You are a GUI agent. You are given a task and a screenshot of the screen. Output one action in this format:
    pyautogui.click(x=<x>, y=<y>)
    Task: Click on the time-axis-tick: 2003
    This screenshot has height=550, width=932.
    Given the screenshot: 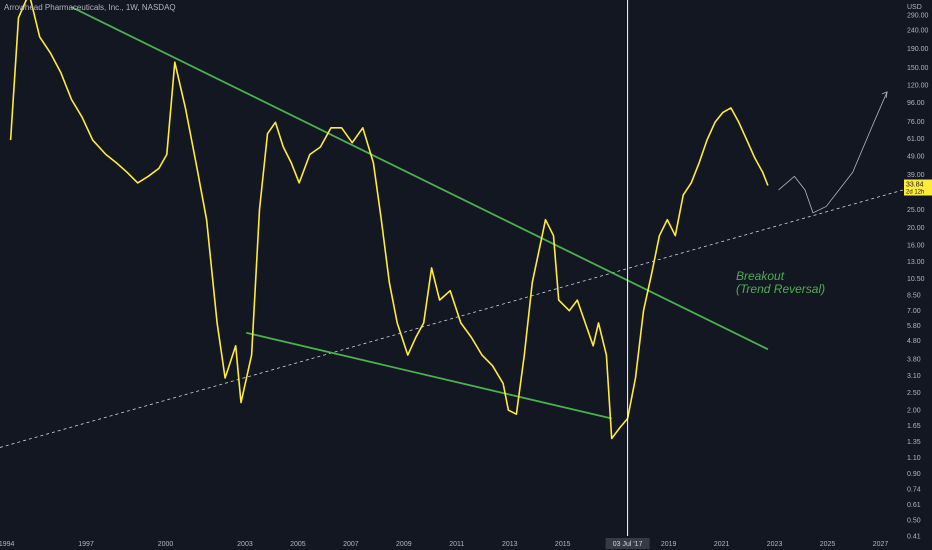 What is the action you would take?
    pyautogui.click(x=245, y=544)
    